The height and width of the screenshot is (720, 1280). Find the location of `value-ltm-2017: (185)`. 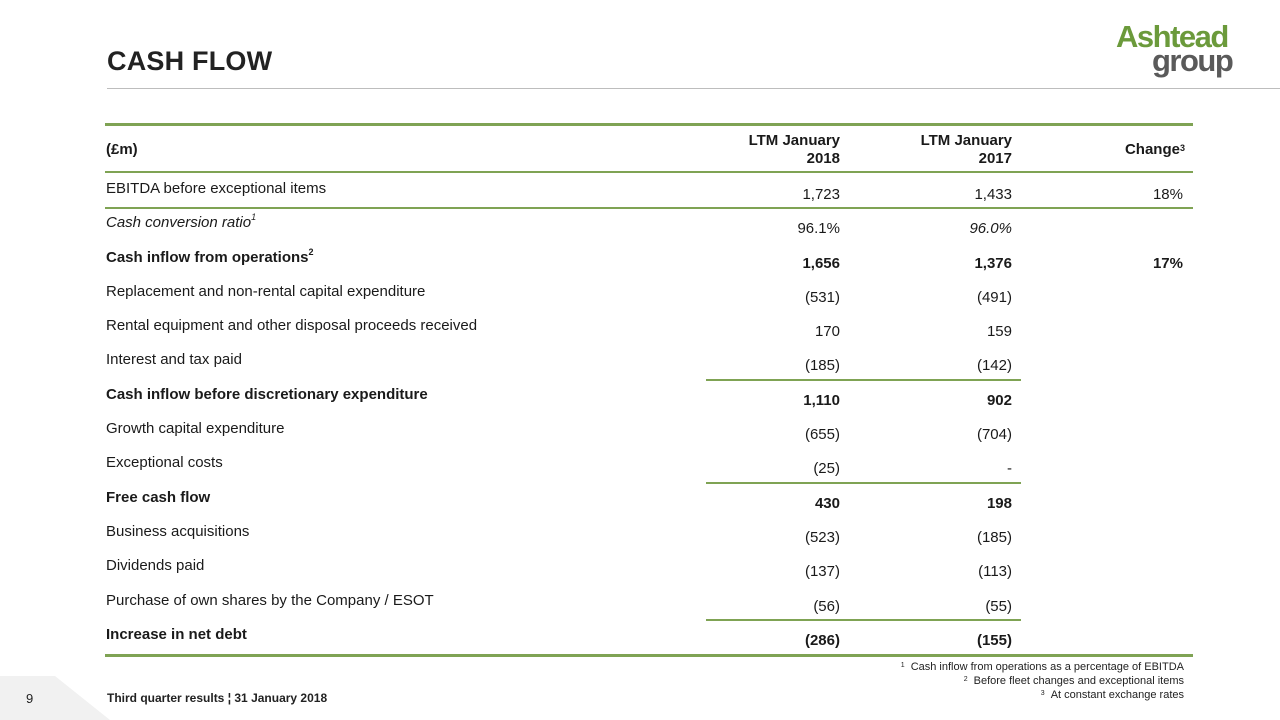

value-ltm-2017: (185) is located at coordinates (994, 537).